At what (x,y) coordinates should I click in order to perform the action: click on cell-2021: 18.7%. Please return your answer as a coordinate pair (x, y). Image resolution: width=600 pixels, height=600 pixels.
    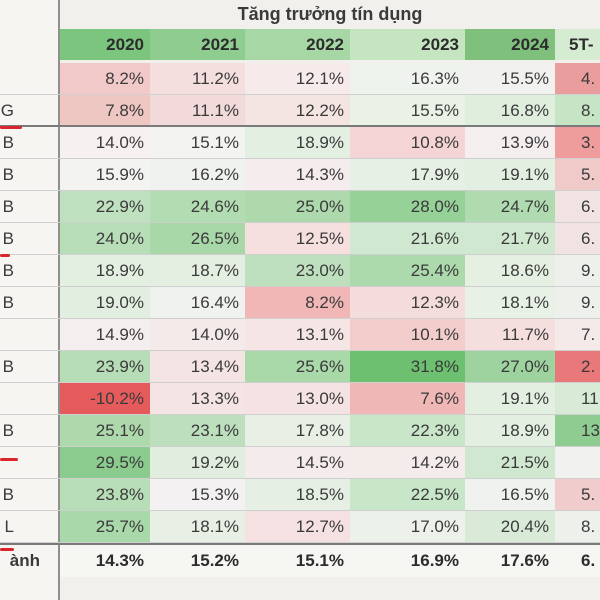
    Looking at the image, I should click on (197, 271).